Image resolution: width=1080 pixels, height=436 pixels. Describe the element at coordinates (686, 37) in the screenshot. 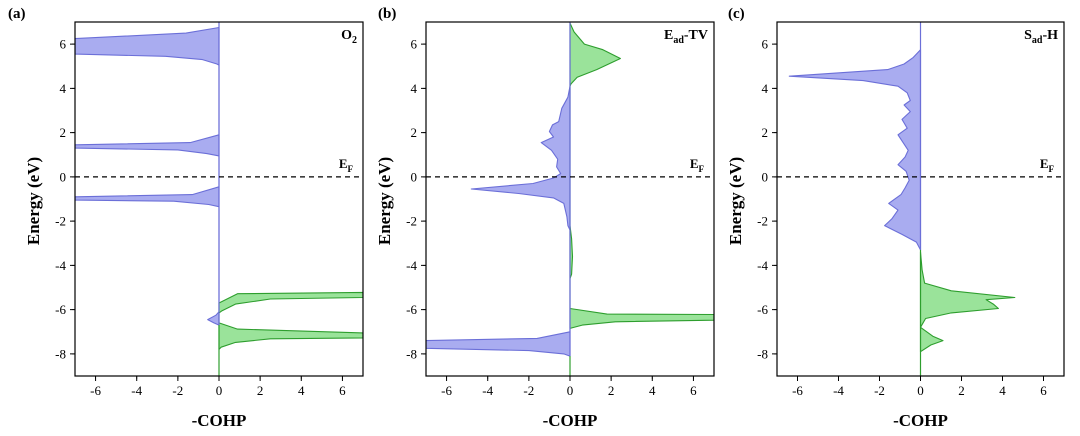

I see `panel-title: Ead-TV` at that location.